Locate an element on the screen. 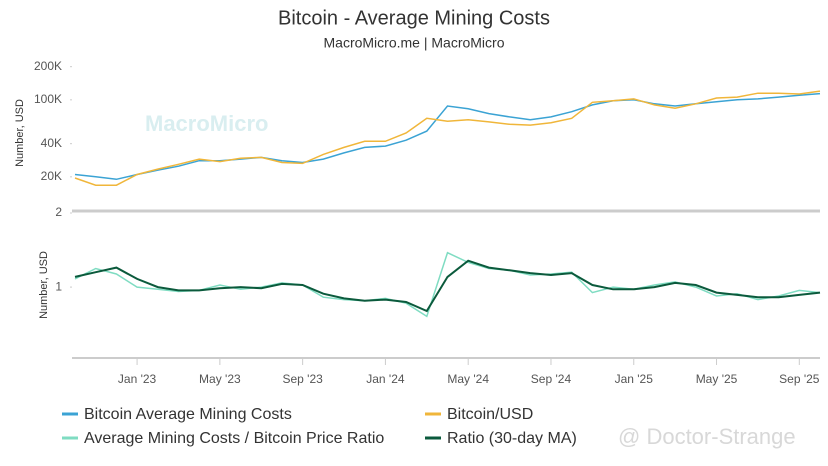 This screenshot has width=828, height=466. legend-label: Ratio (30-day MA) is located at coordinates (512, 438).